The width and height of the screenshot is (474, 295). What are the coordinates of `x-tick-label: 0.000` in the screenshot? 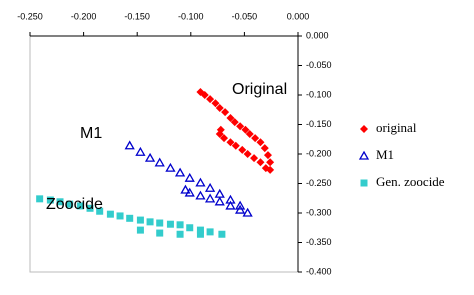 It's located at (298, 16).